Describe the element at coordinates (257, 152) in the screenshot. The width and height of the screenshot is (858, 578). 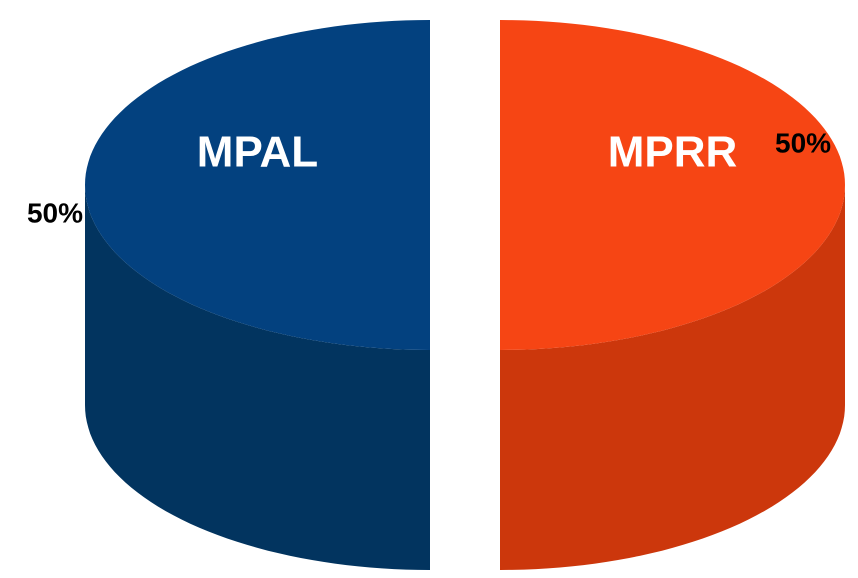
I see `slice-label: MPAL` at that location.